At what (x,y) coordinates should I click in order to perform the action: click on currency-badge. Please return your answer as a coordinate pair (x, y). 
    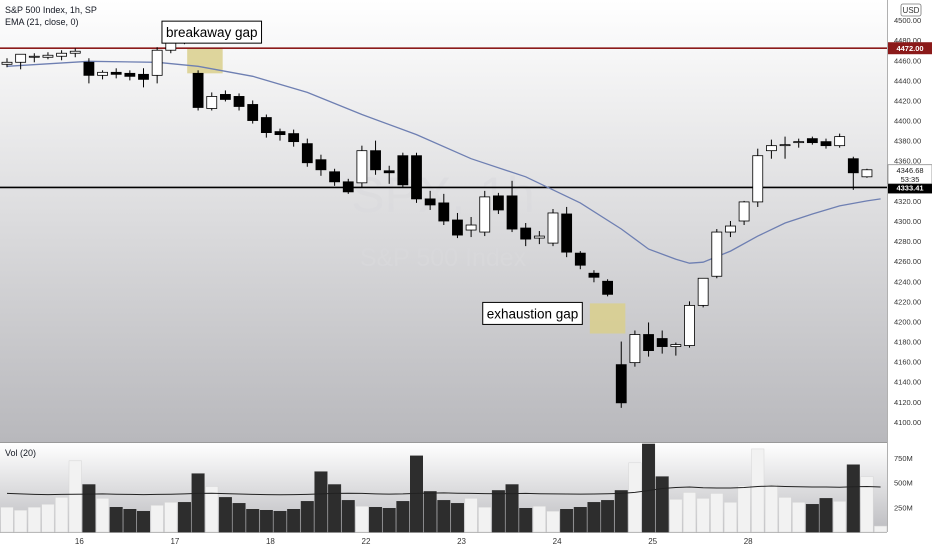
    Looking at the image, I should click on (911, 10).